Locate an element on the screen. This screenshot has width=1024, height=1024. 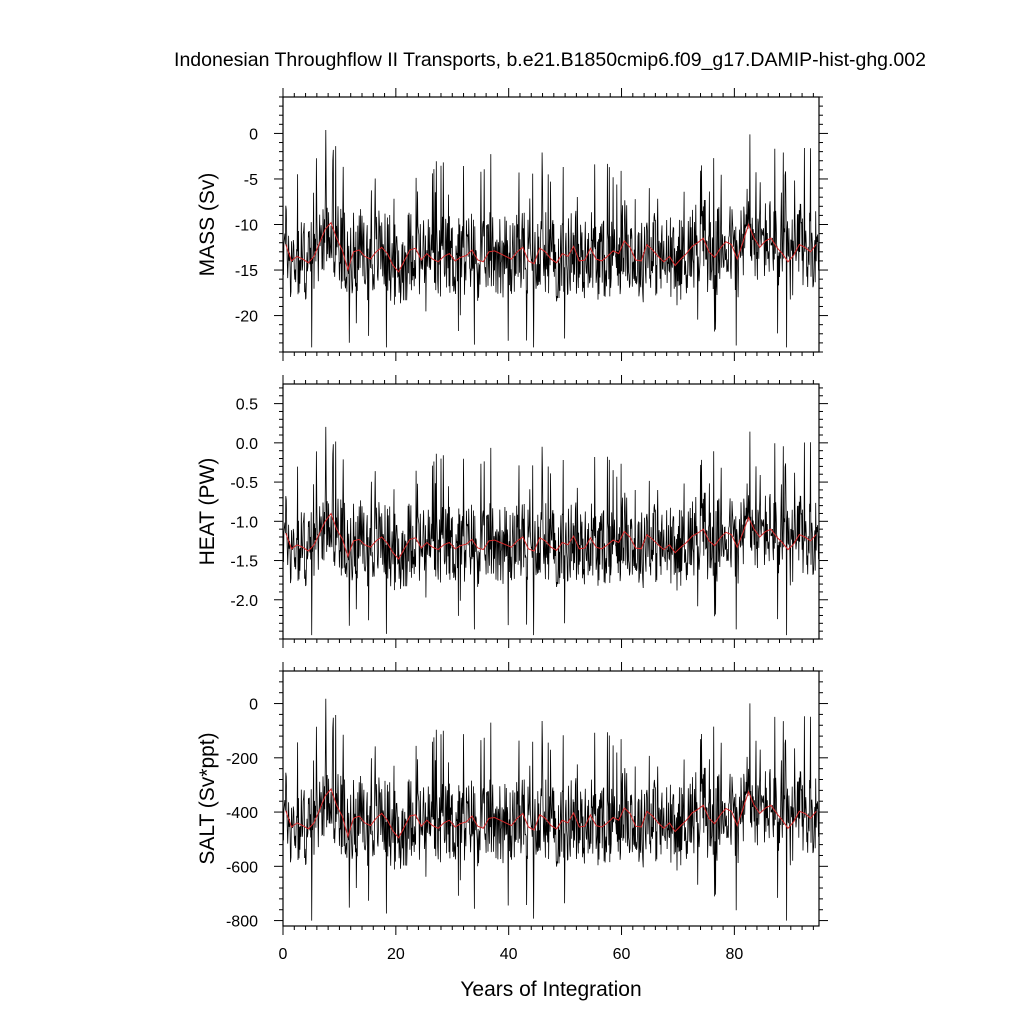
y-tick-label: -800 is located at coordinates (242, 922).